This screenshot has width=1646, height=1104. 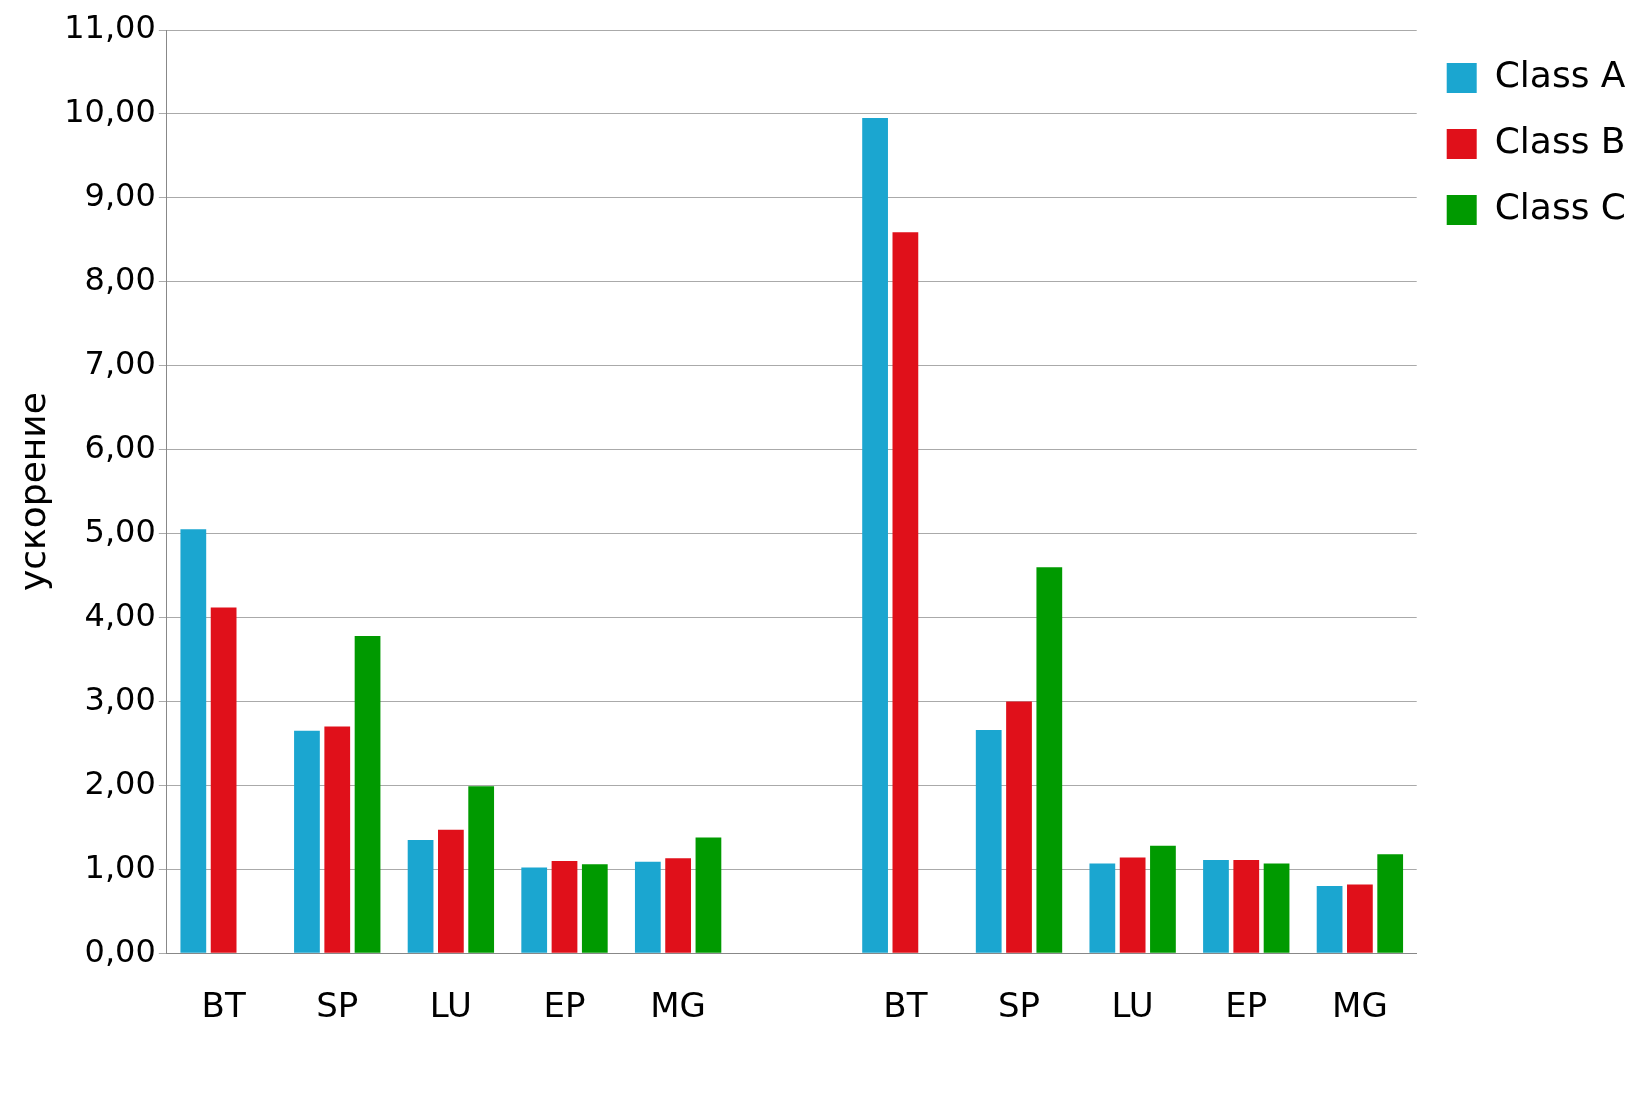 I want to click on y-tick-label: 3,00, so click(x=120, y=698).